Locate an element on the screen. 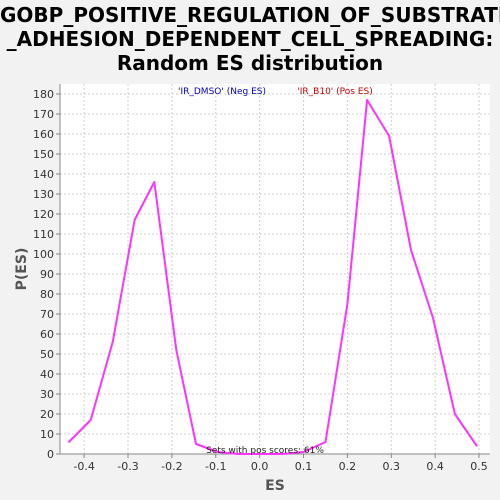  y-tick-label: 120 is located at coordinates (43, 214).